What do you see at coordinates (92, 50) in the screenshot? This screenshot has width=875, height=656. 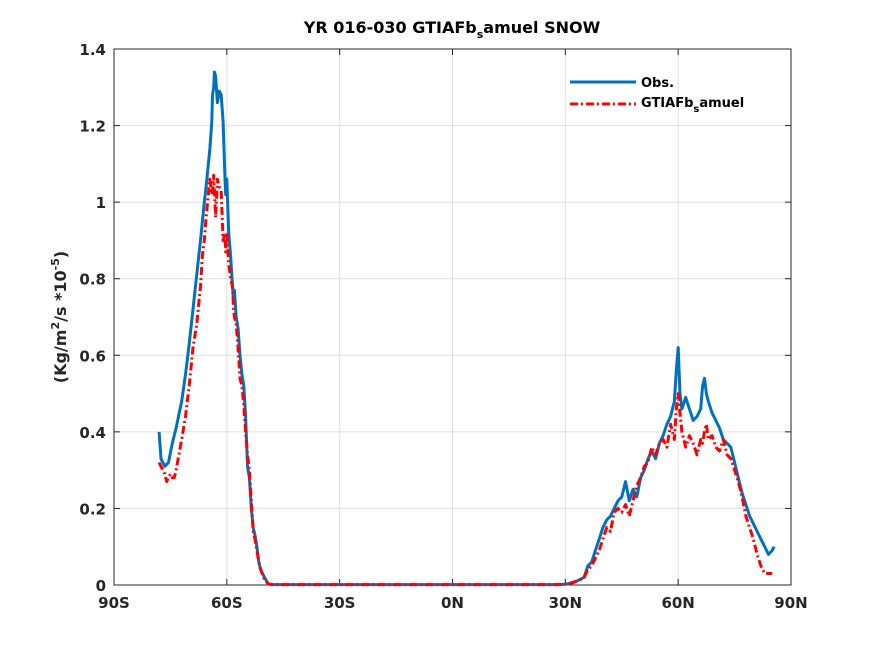 I see `y-tick-label: 1.4` at bounding box center [92, 50].